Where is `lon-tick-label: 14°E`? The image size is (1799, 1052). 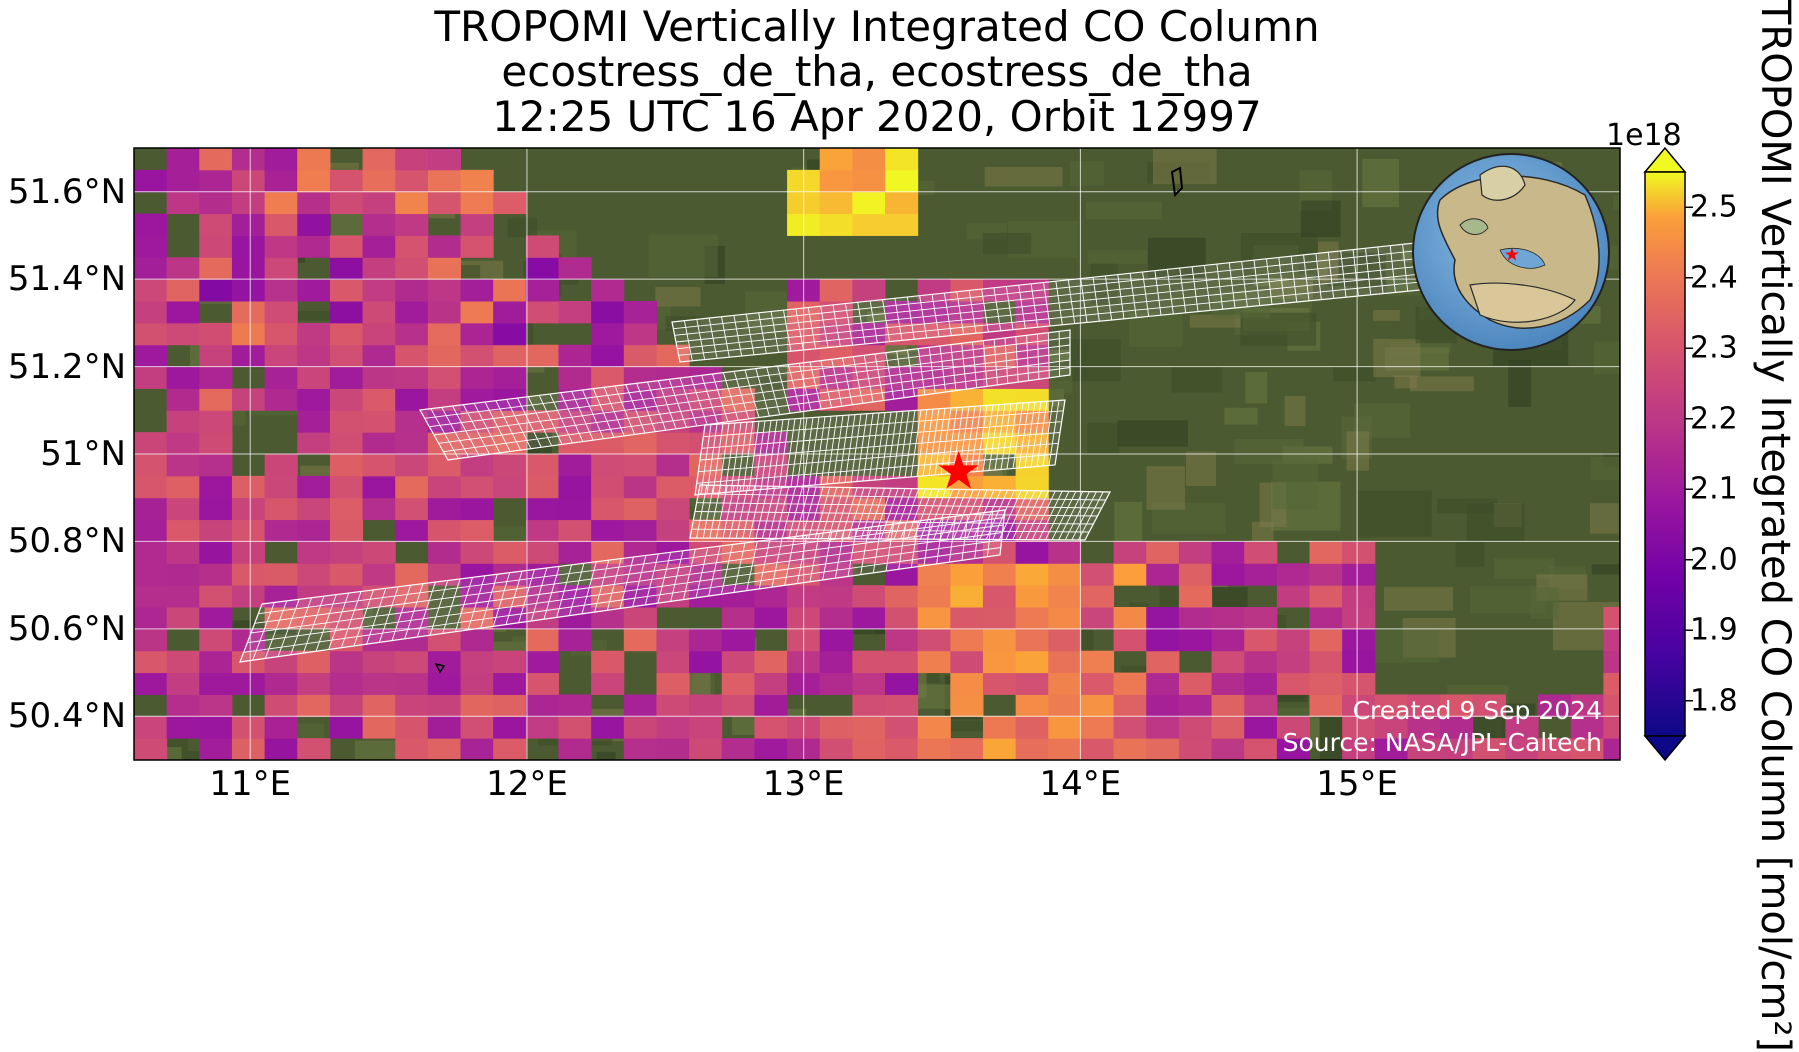
lon-tick-label: 14°E is located at coordinates (1081, 784).